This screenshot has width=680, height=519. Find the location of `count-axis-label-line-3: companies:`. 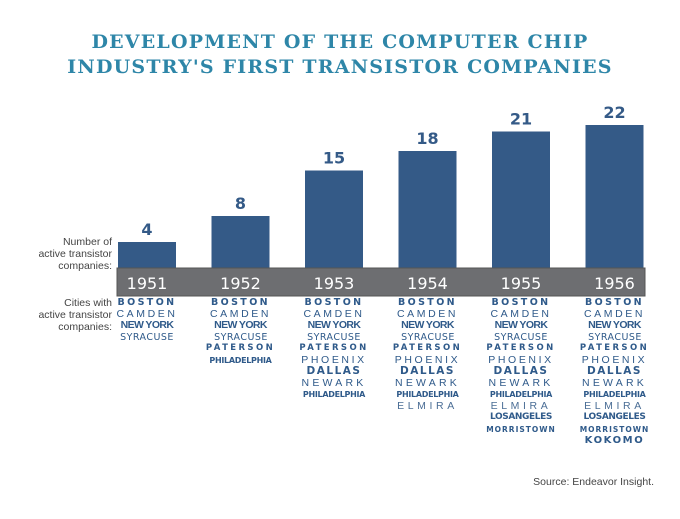

count-axis-label-line-3: companies: is located at coordinates (85, 266).